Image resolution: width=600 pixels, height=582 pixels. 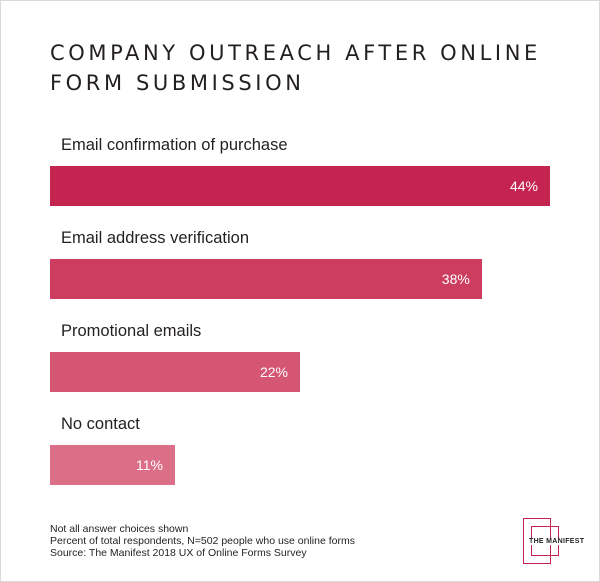 I want to click on bar-value-label: 22%, so click(x=273, y=372).